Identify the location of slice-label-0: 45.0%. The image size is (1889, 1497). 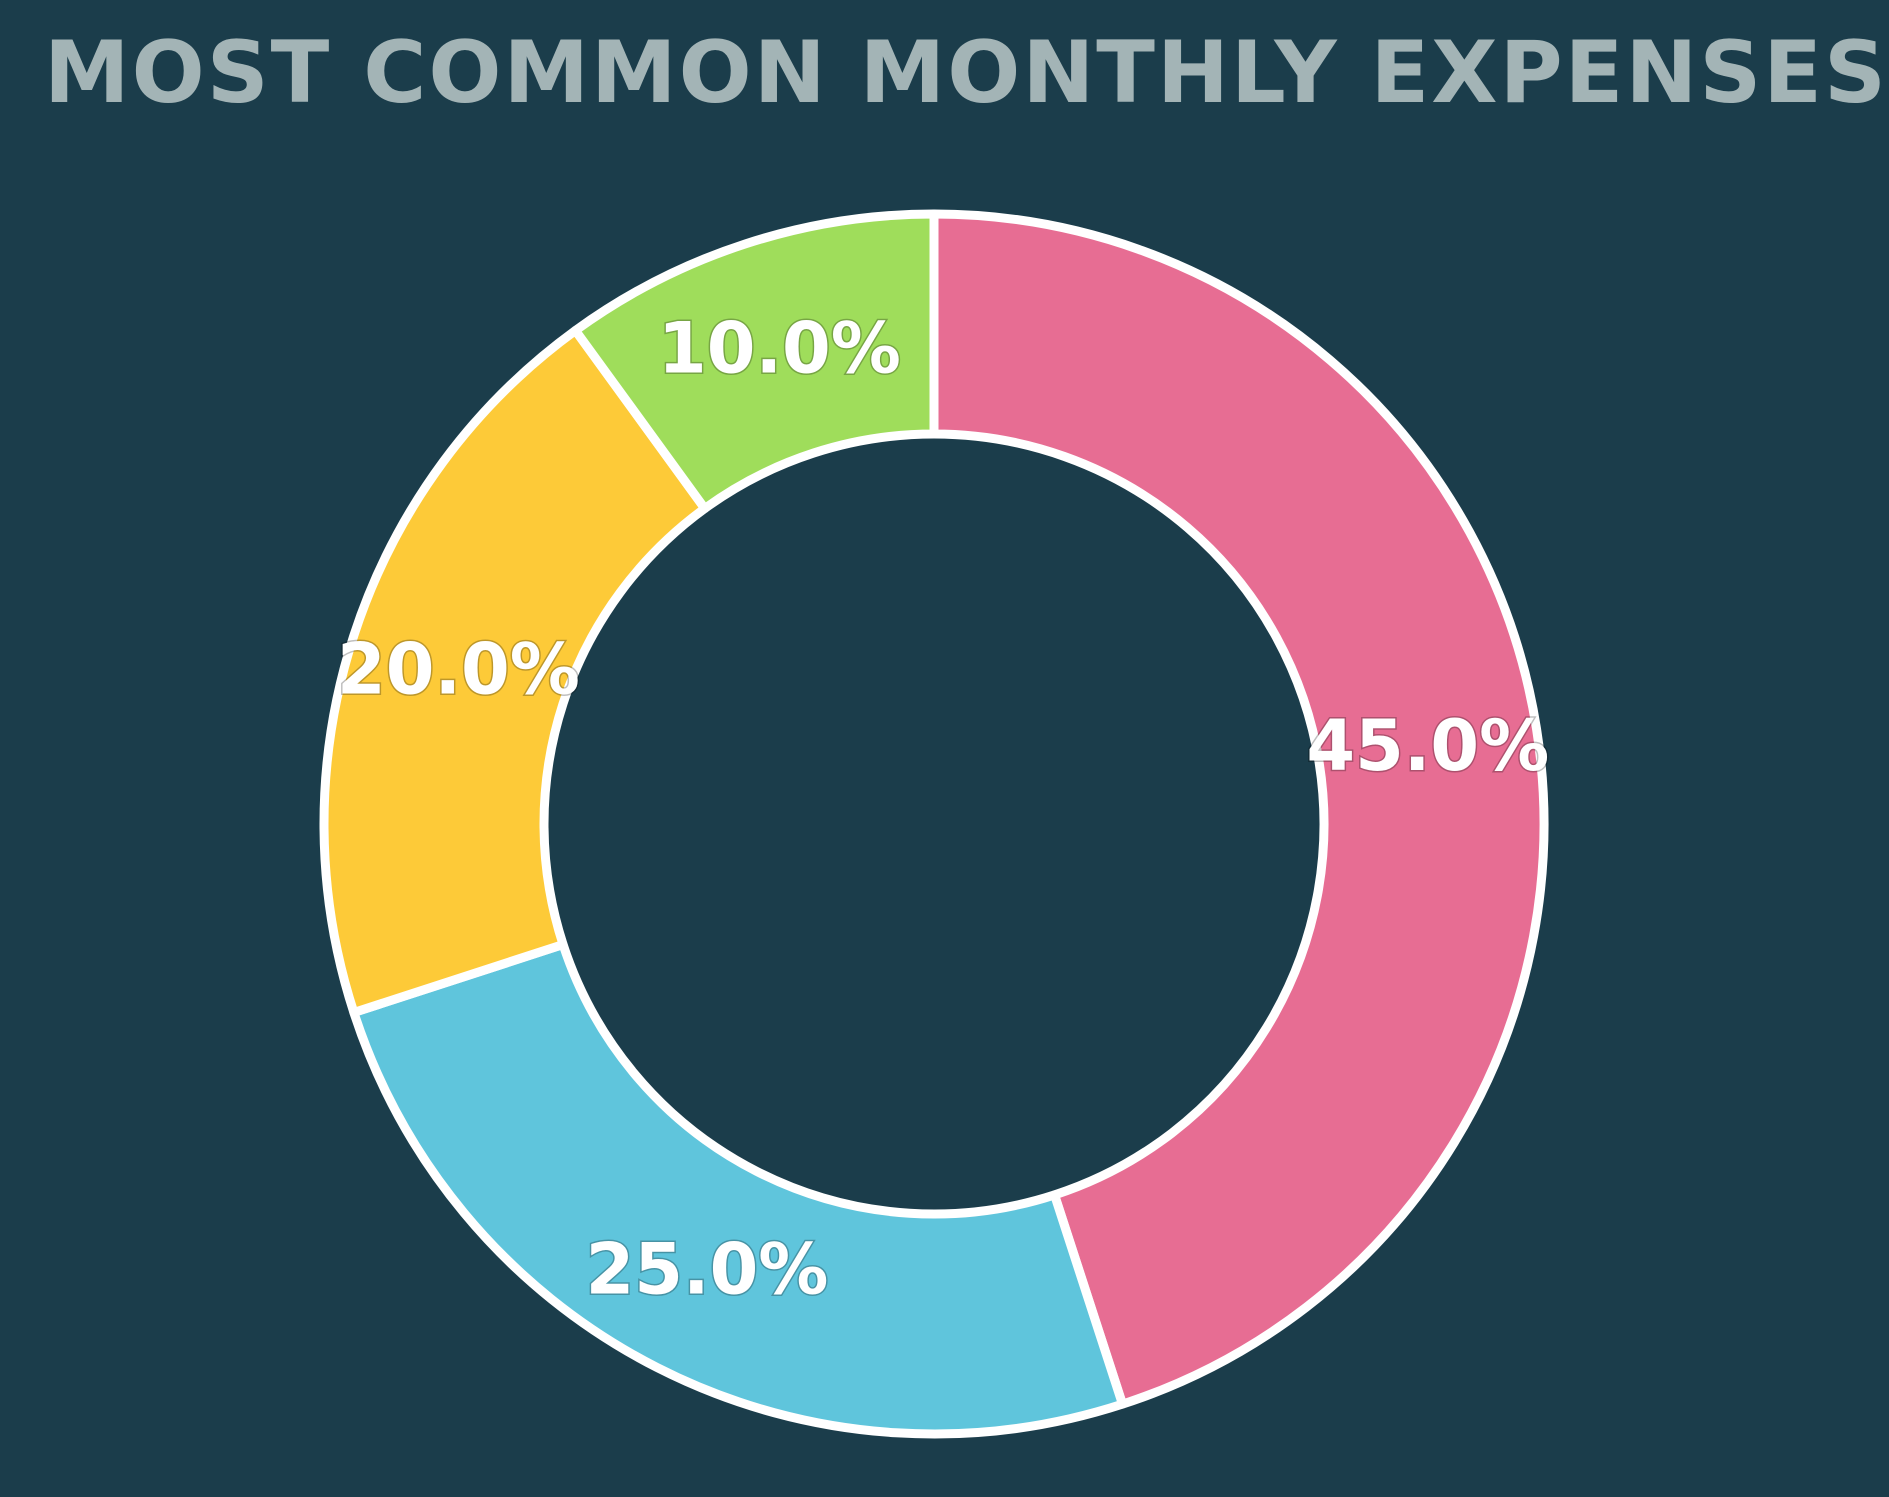
(1427, 746).